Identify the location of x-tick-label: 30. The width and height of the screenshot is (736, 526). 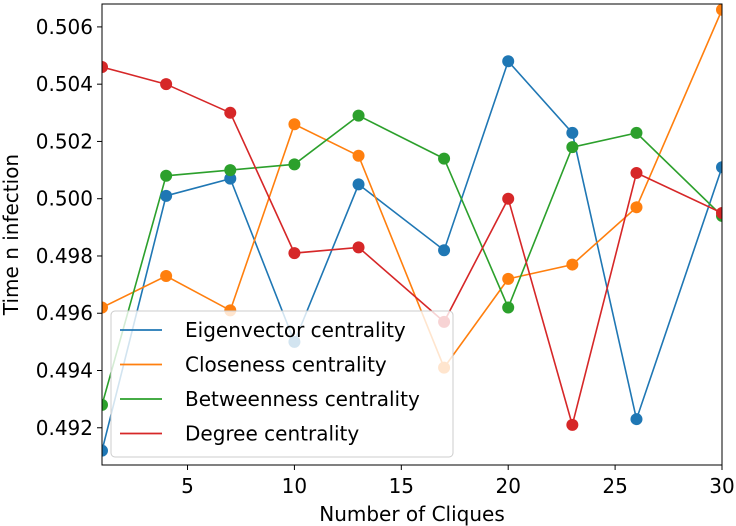
(721, 486).